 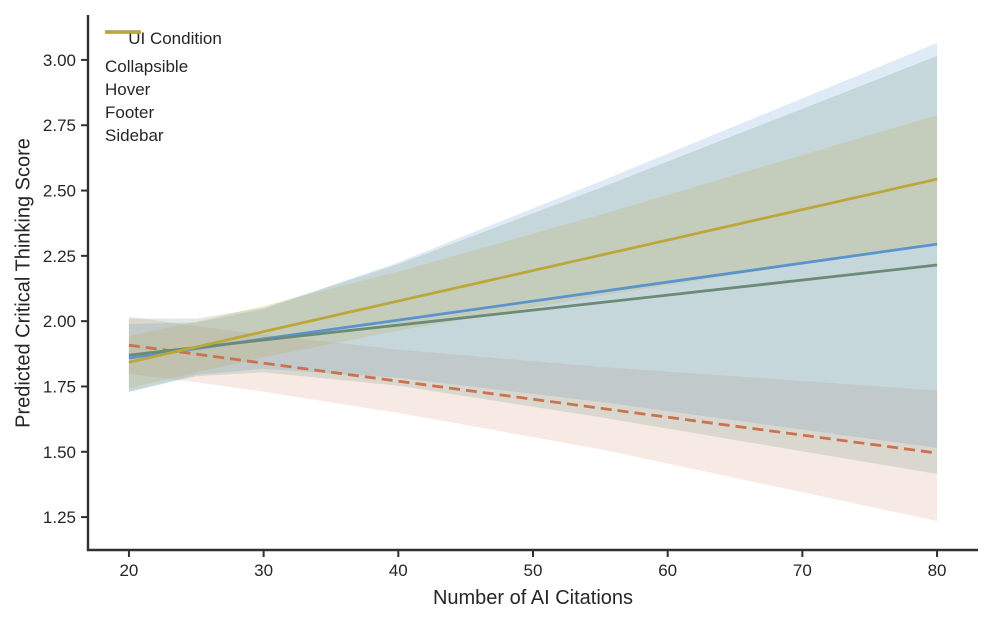 What do you see at coordinates (263, 570) in the screenshot?
I see `x-tick-label: 30` at bounding box center [263, 570].